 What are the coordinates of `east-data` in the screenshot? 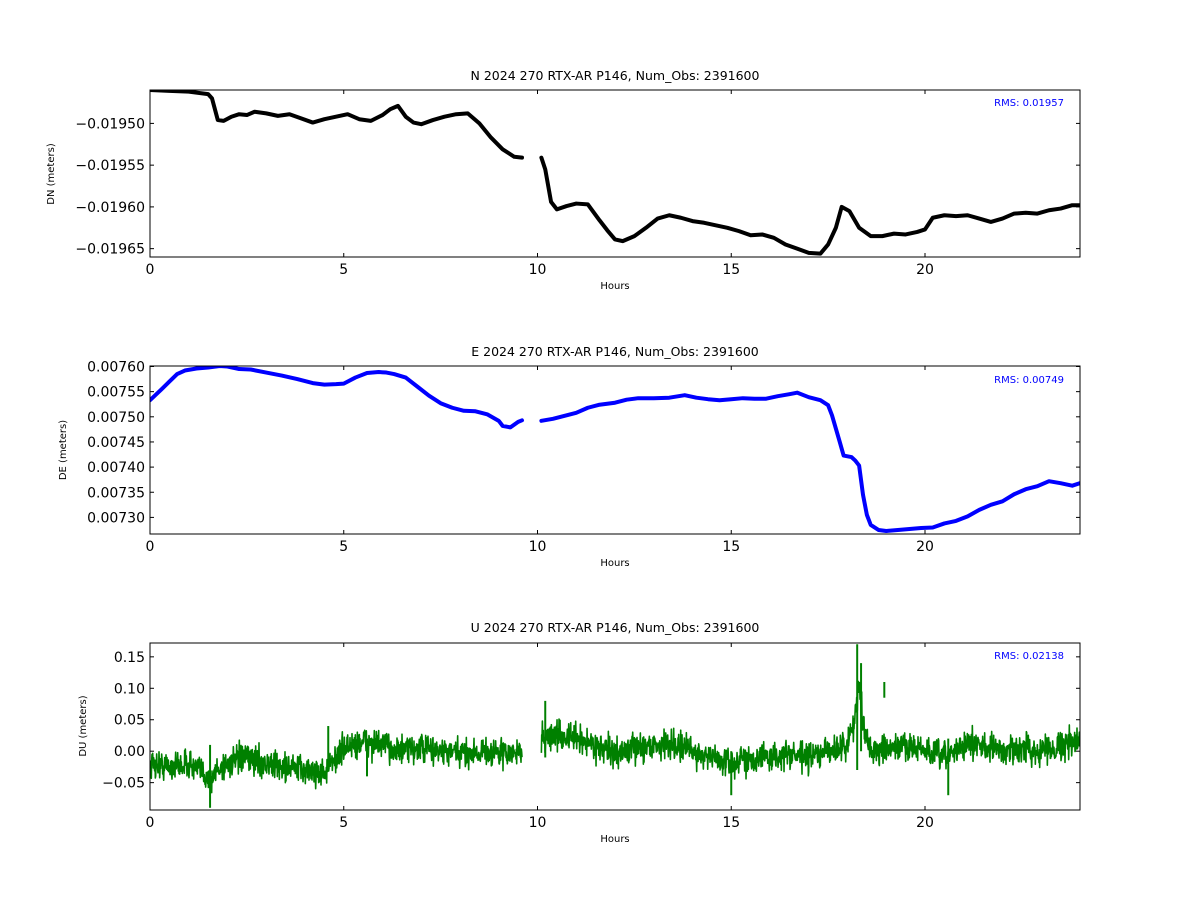 It's located at (615, 449).